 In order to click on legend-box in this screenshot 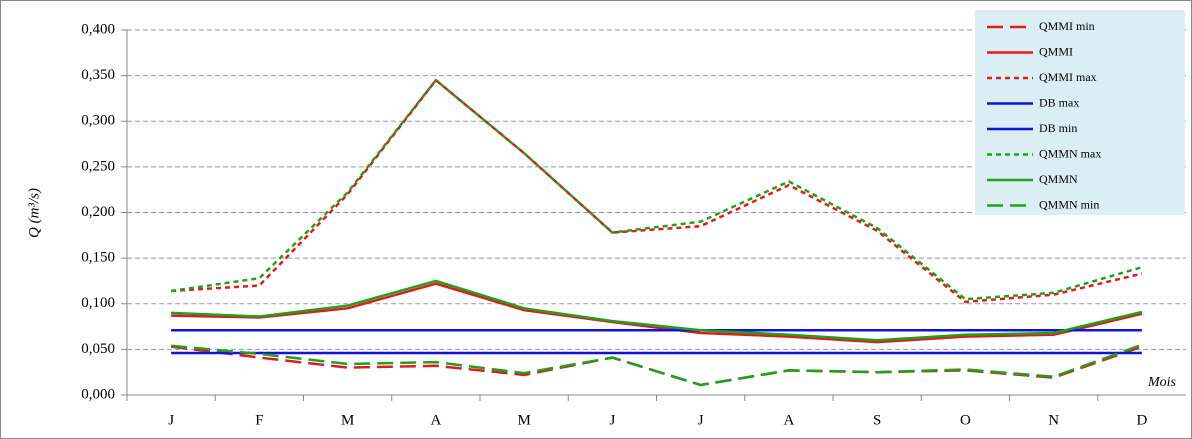, I will do `click(1080, 112)`.